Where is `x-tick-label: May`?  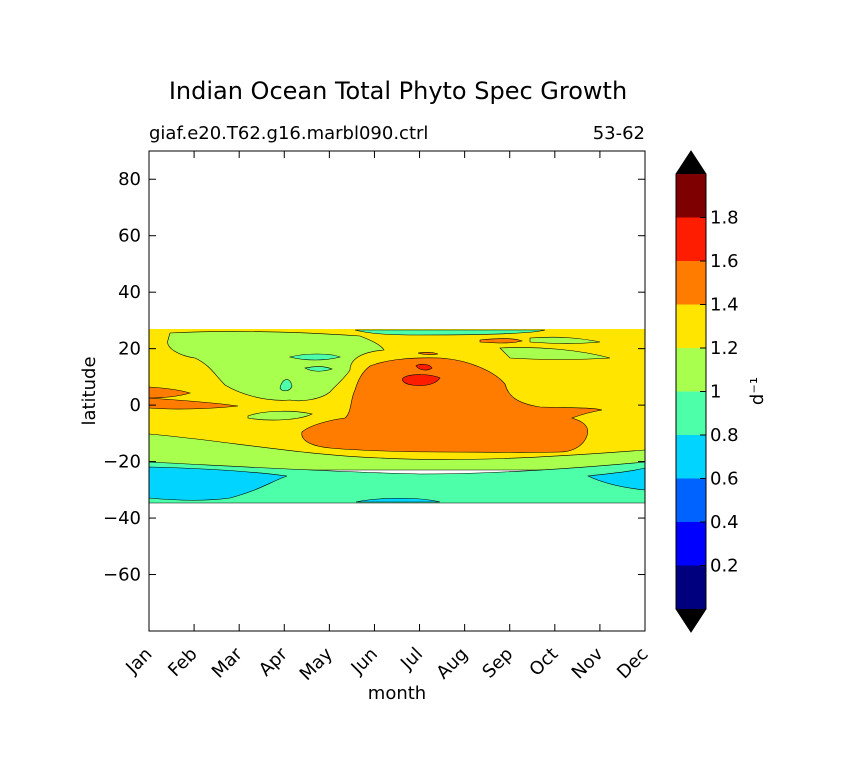 x-tick-label: May is located at coordinates (316, 663).